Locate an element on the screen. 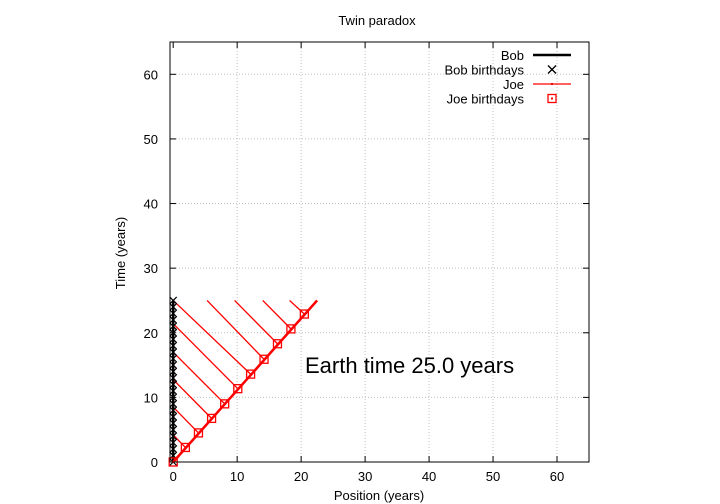 This screenshot has height=504, width=720. joe-worldline is located at coordinates (245, 381).